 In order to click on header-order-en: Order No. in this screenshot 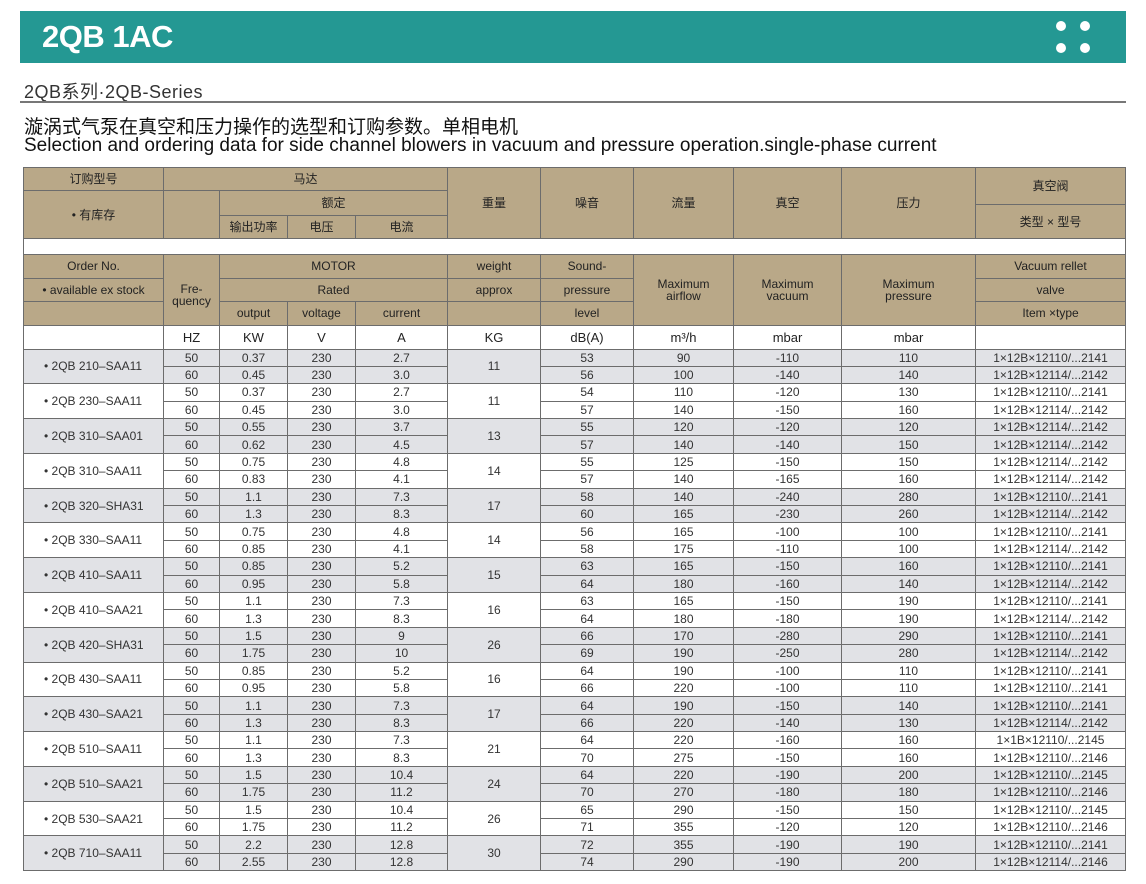, I will do `click(93, 266)`.